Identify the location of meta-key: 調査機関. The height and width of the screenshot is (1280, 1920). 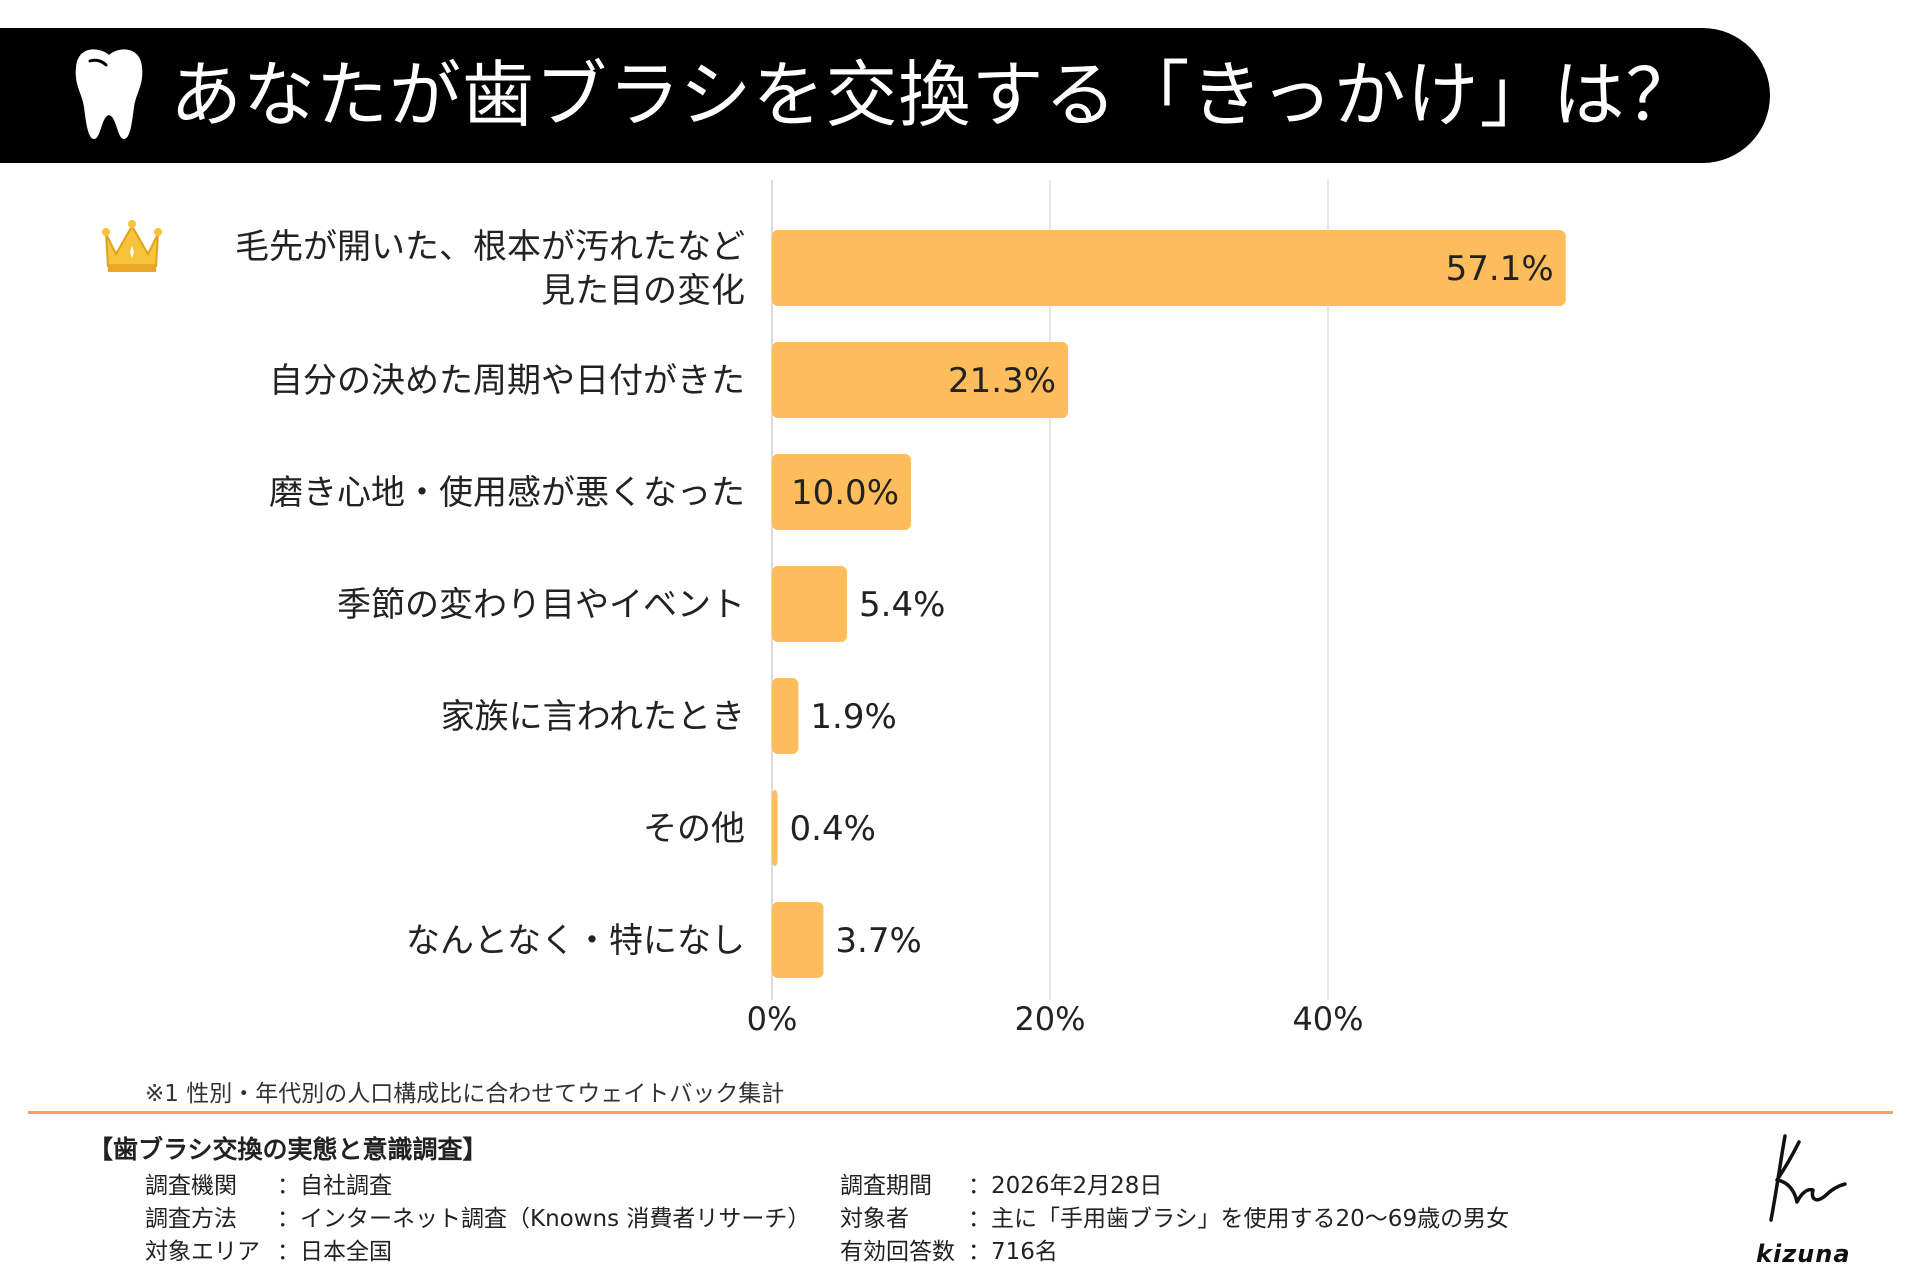
(191, 1186).